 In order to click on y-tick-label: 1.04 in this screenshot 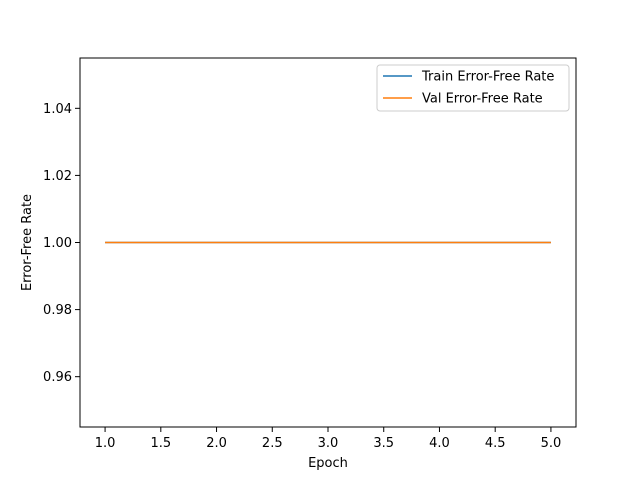, I will do `click(57, 109)`.